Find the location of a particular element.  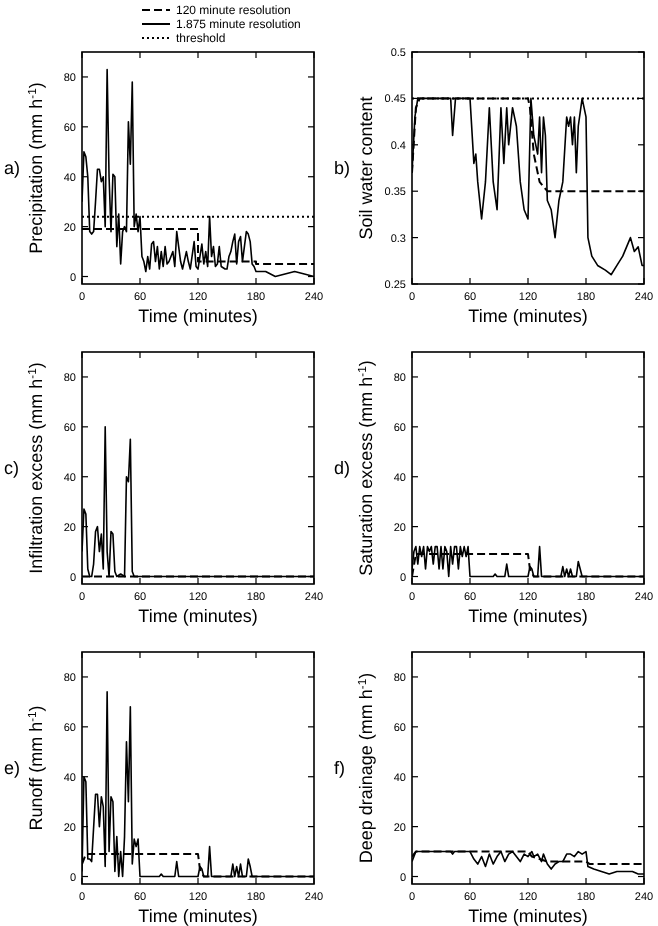

text: b) is located at coordinates (342, 168).